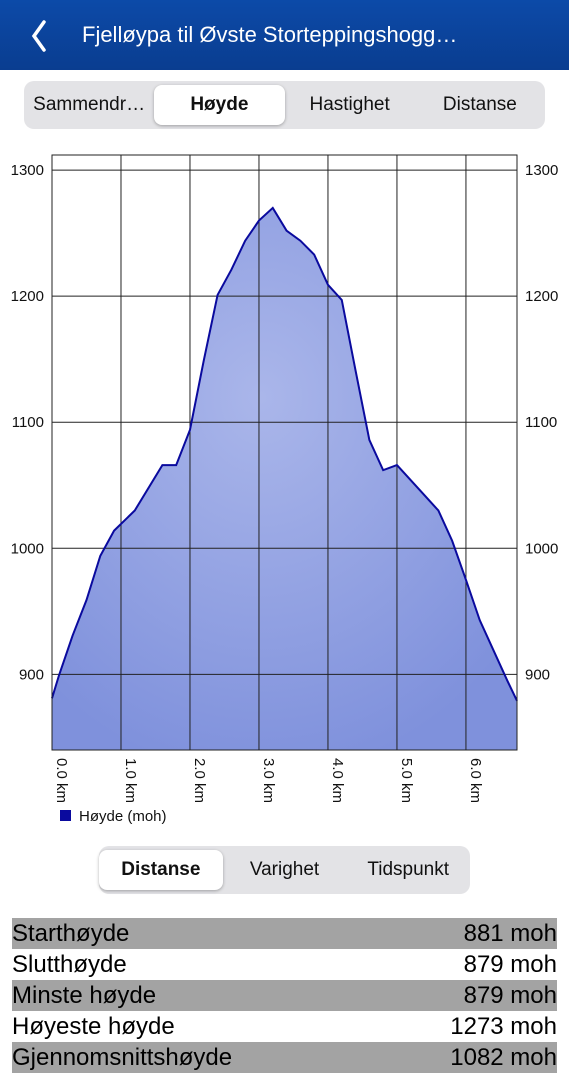 This screenshot has height=1080, width=569. I want to click on stat-value: 1082 moh, so click(503, 1057).